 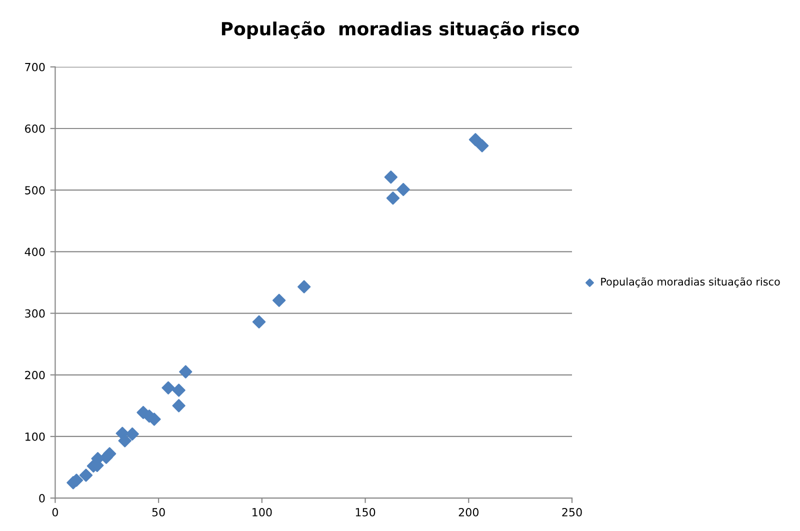 I want to click on y-tick-label: 500, so click(x=35, y=190).